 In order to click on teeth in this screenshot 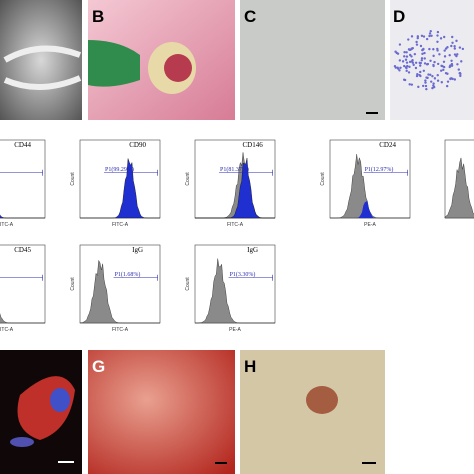, I will do `click(42, 68)`.